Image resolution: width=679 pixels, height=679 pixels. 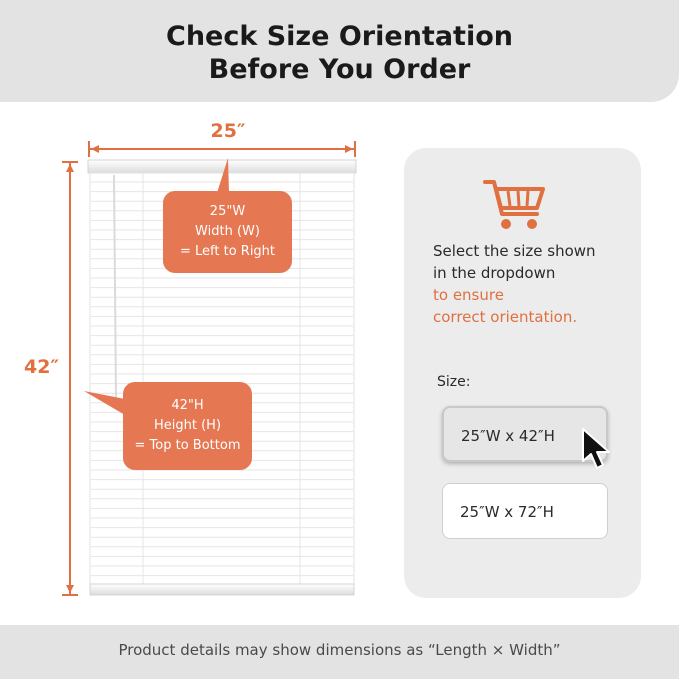 I want to click on height-callout-name: Height (H), so click(x=187, y=425).